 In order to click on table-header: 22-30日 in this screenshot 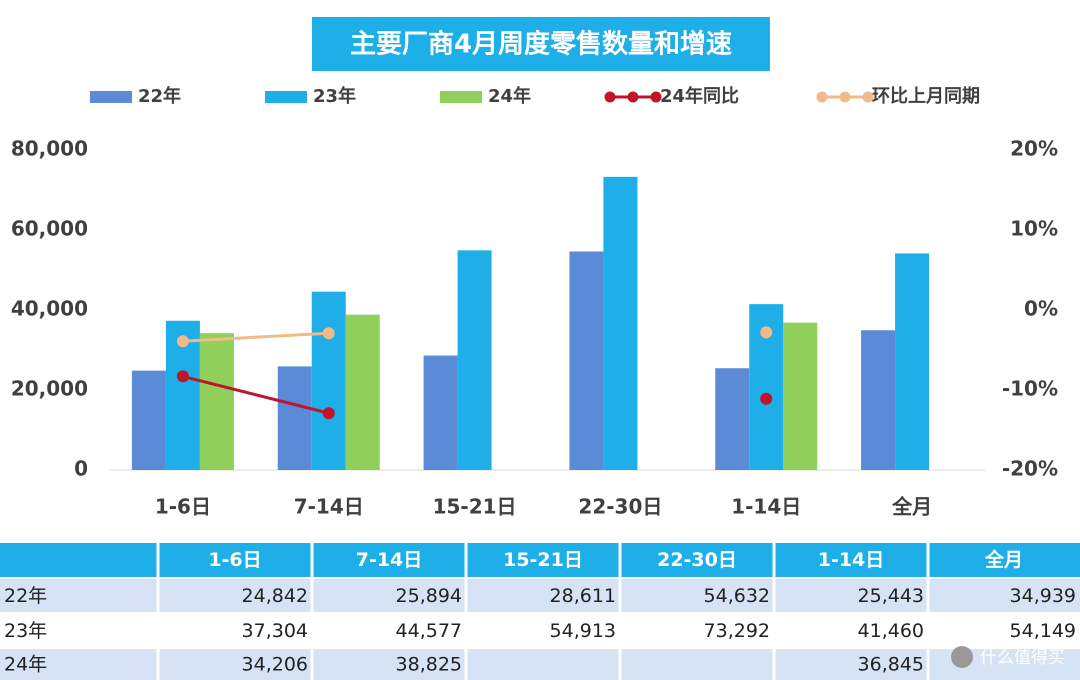, I will do `click(697, 560)`.